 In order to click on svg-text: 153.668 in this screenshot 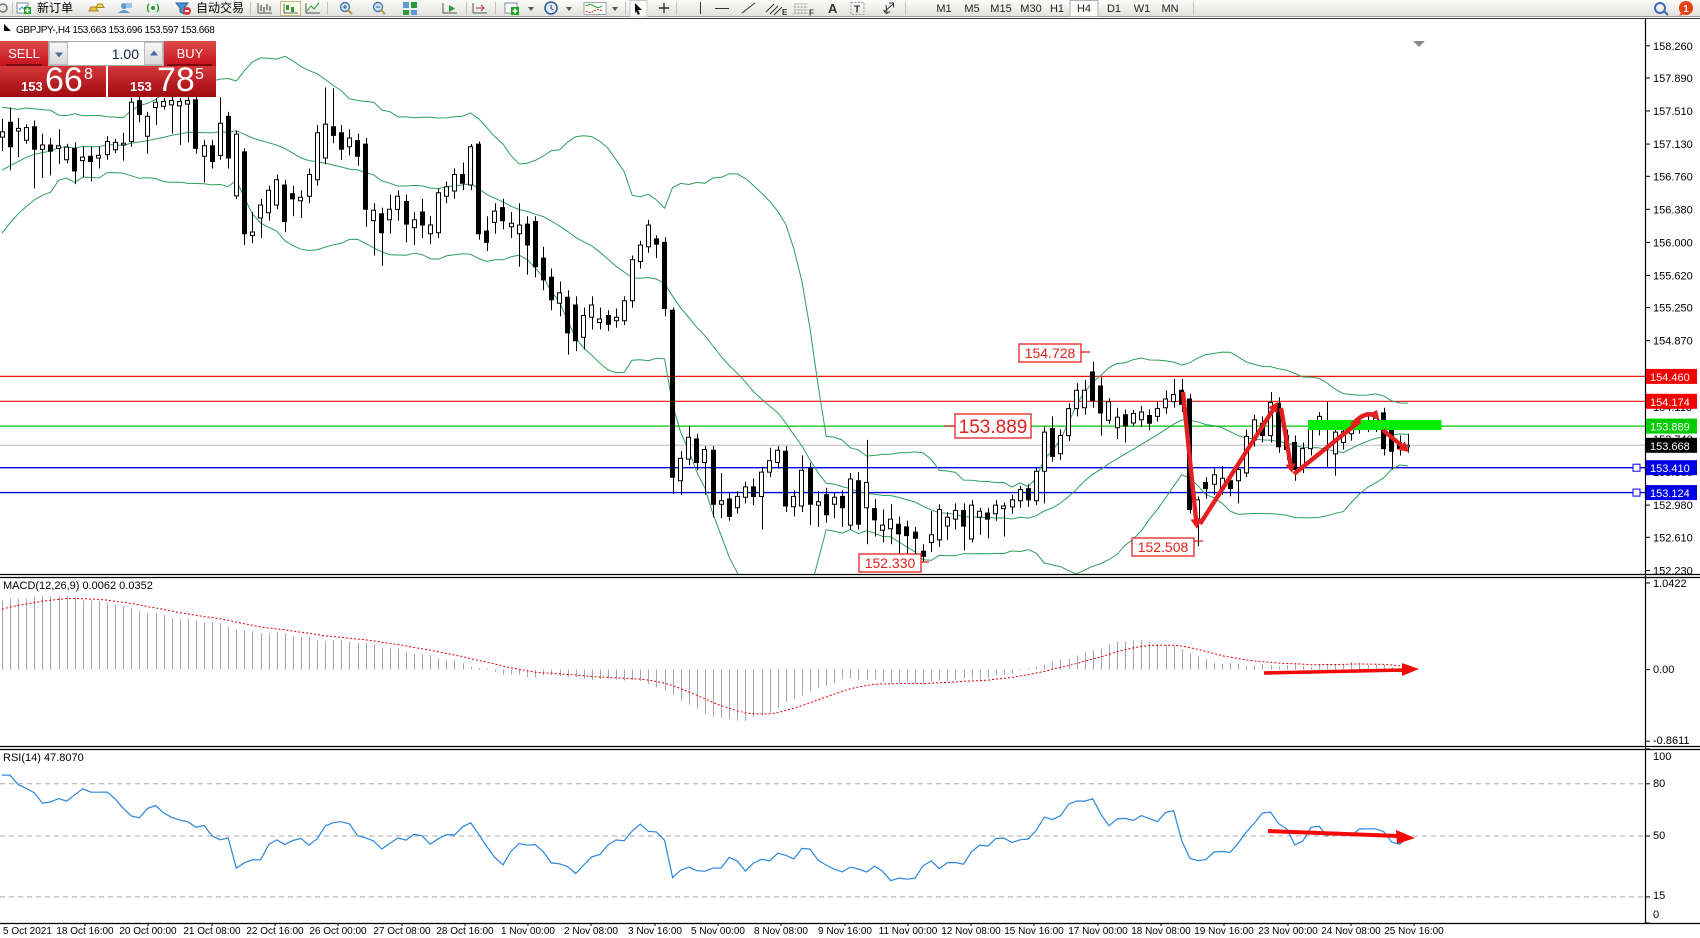, I will do `click(1670, 447)`.